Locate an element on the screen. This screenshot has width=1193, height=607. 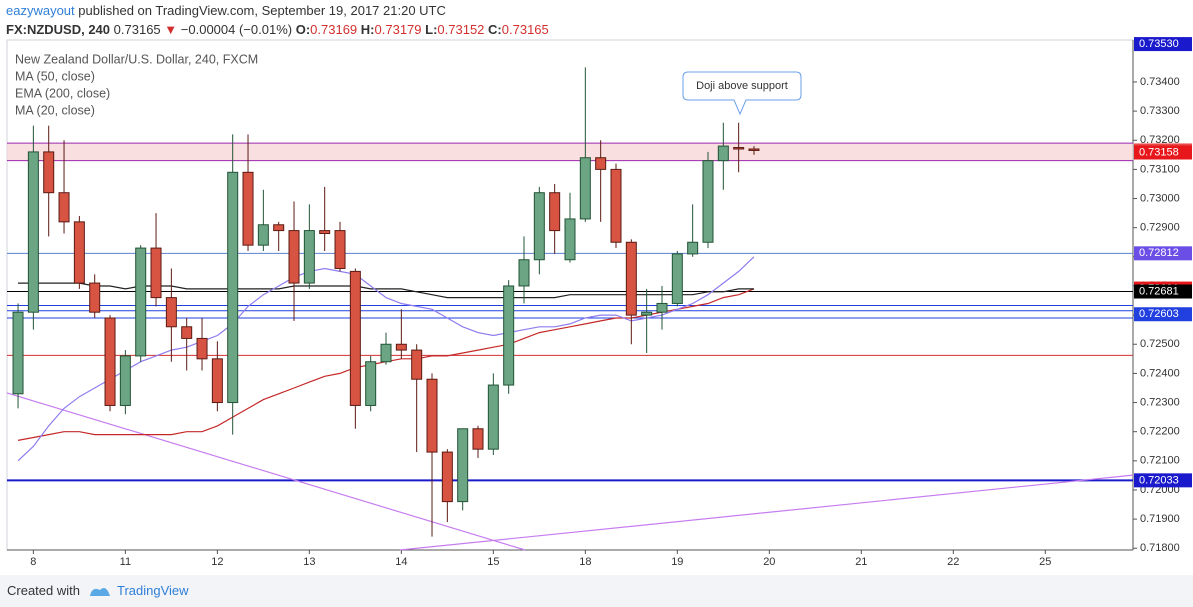
footer: Created with TradingView is located at coordinates (596, 591).